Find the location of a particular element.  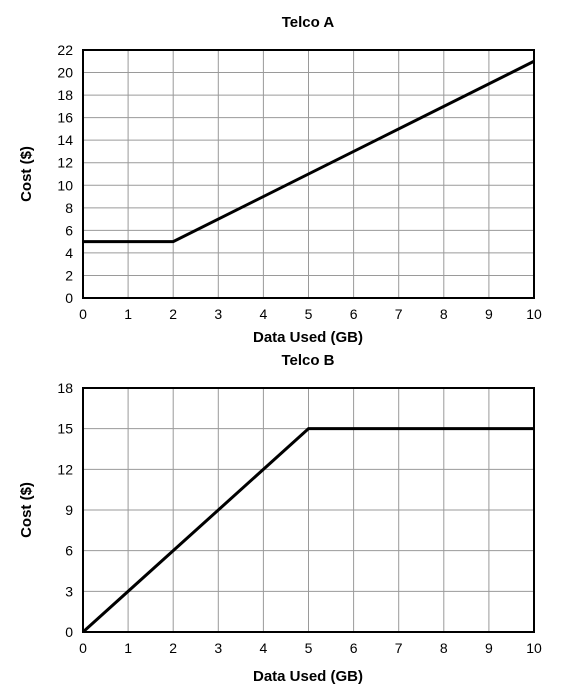

y-tick-label: 10 is located at coordinates (65, 185).